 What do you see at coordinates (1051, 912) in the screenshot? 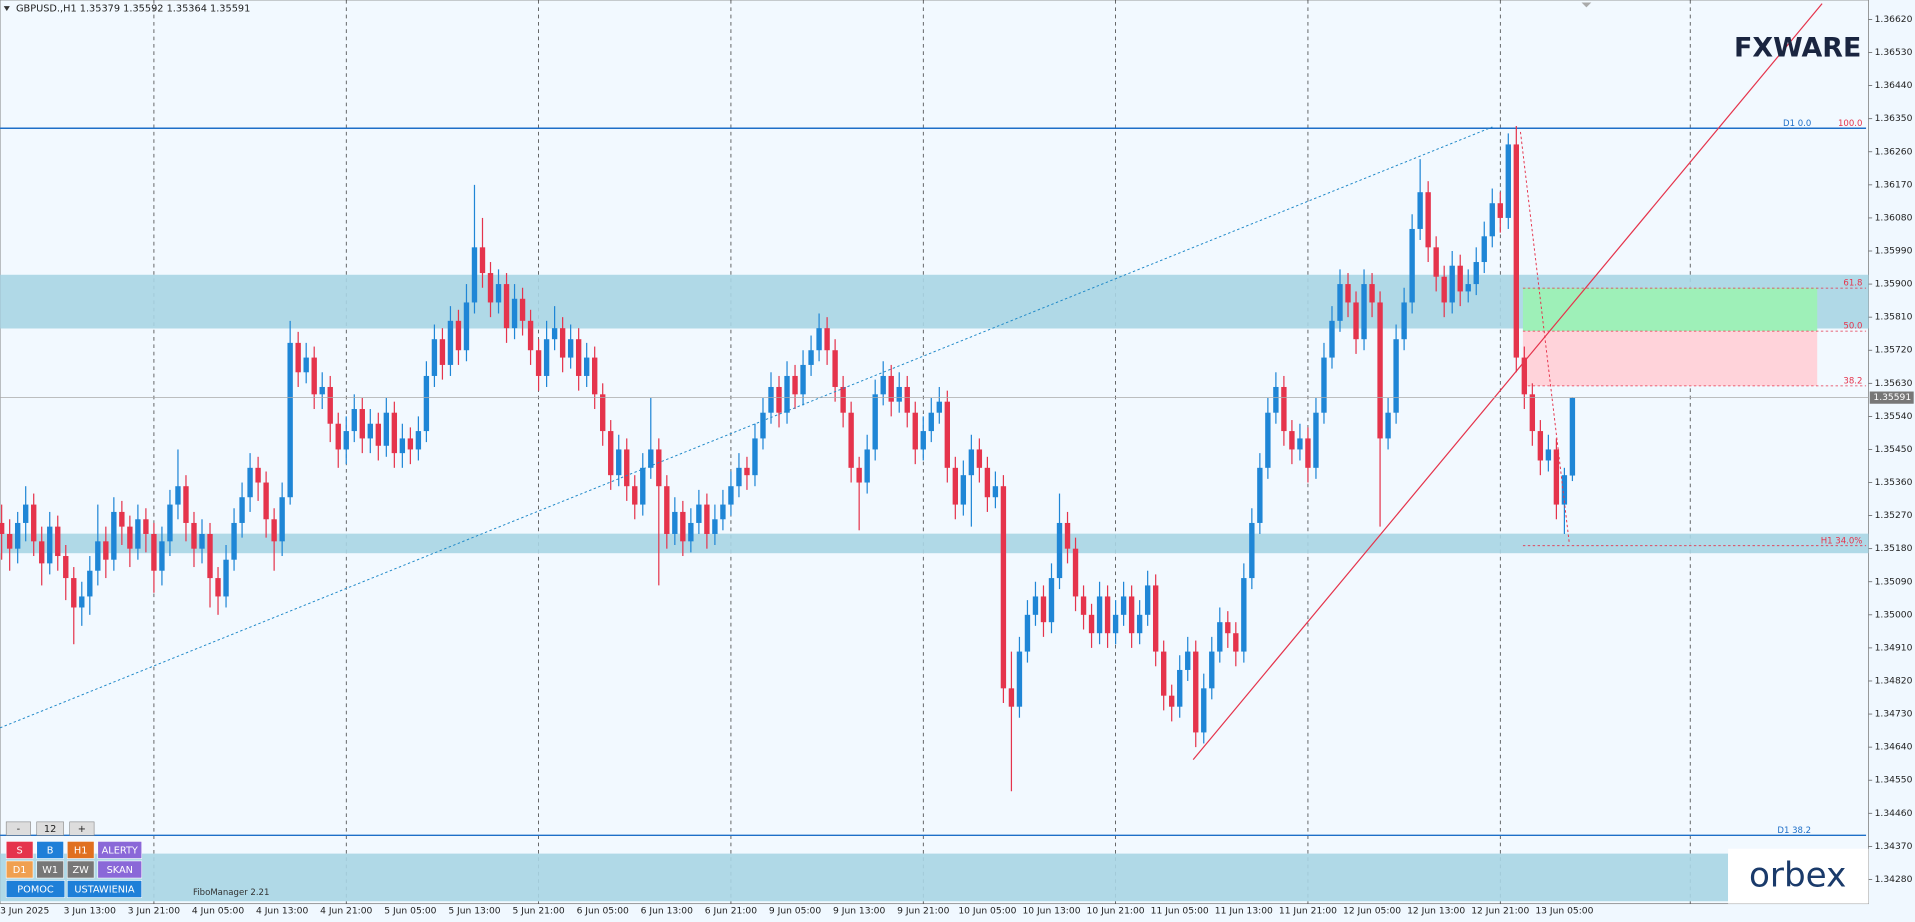
I see `x-tick-label: 10 Jun 13:00` at bounding box center [1051, 912].